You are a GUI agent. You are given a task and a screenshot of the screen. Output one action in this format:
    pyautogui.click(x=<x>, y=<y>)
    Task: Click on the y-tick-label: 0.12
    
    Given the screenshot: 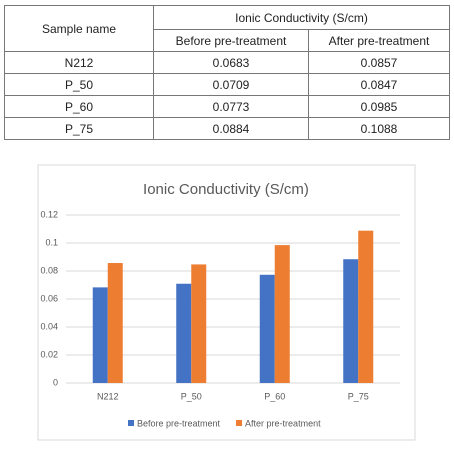 What is the action you would take?
    pyautogui.click(x=49, y=214)
    